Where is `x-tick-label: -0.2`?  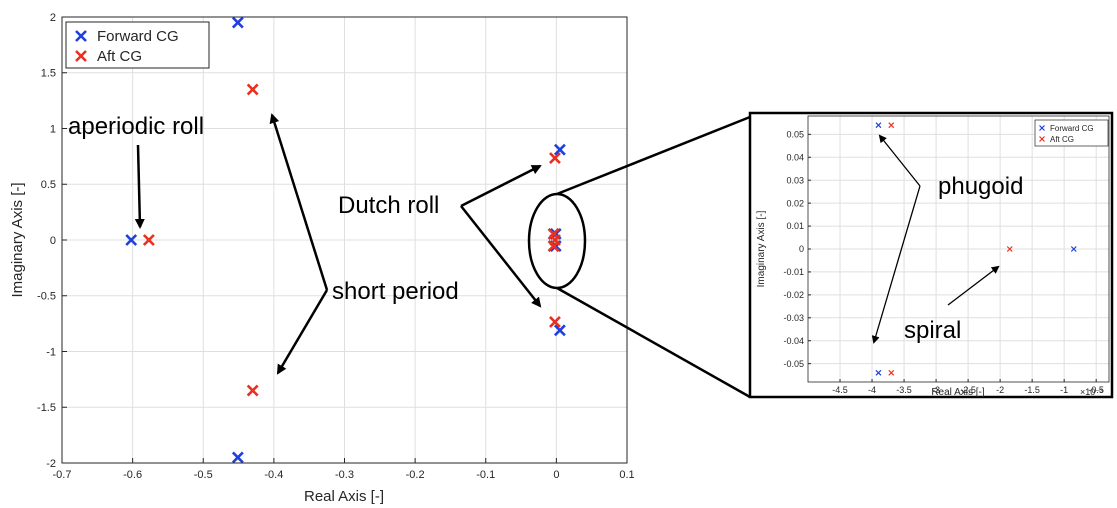
x-tick-label: -0.2 is located at coordinates (415, 475).